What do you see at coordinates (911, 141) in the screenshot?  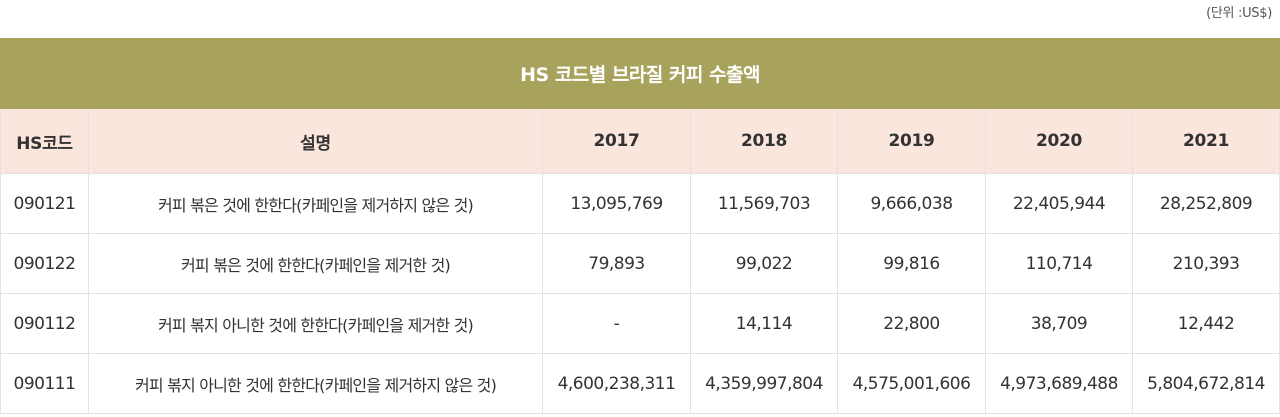 I see `header-2019: 2019` at bounding box center [911, 141].